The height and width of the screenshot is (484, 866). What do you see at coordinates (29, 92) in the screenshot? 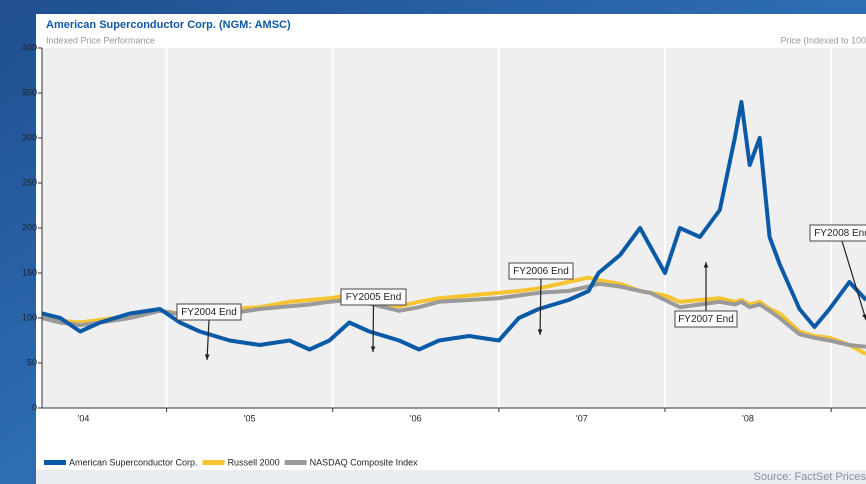
I see `y-tick-label: 350` at bounding box center [29, 92].